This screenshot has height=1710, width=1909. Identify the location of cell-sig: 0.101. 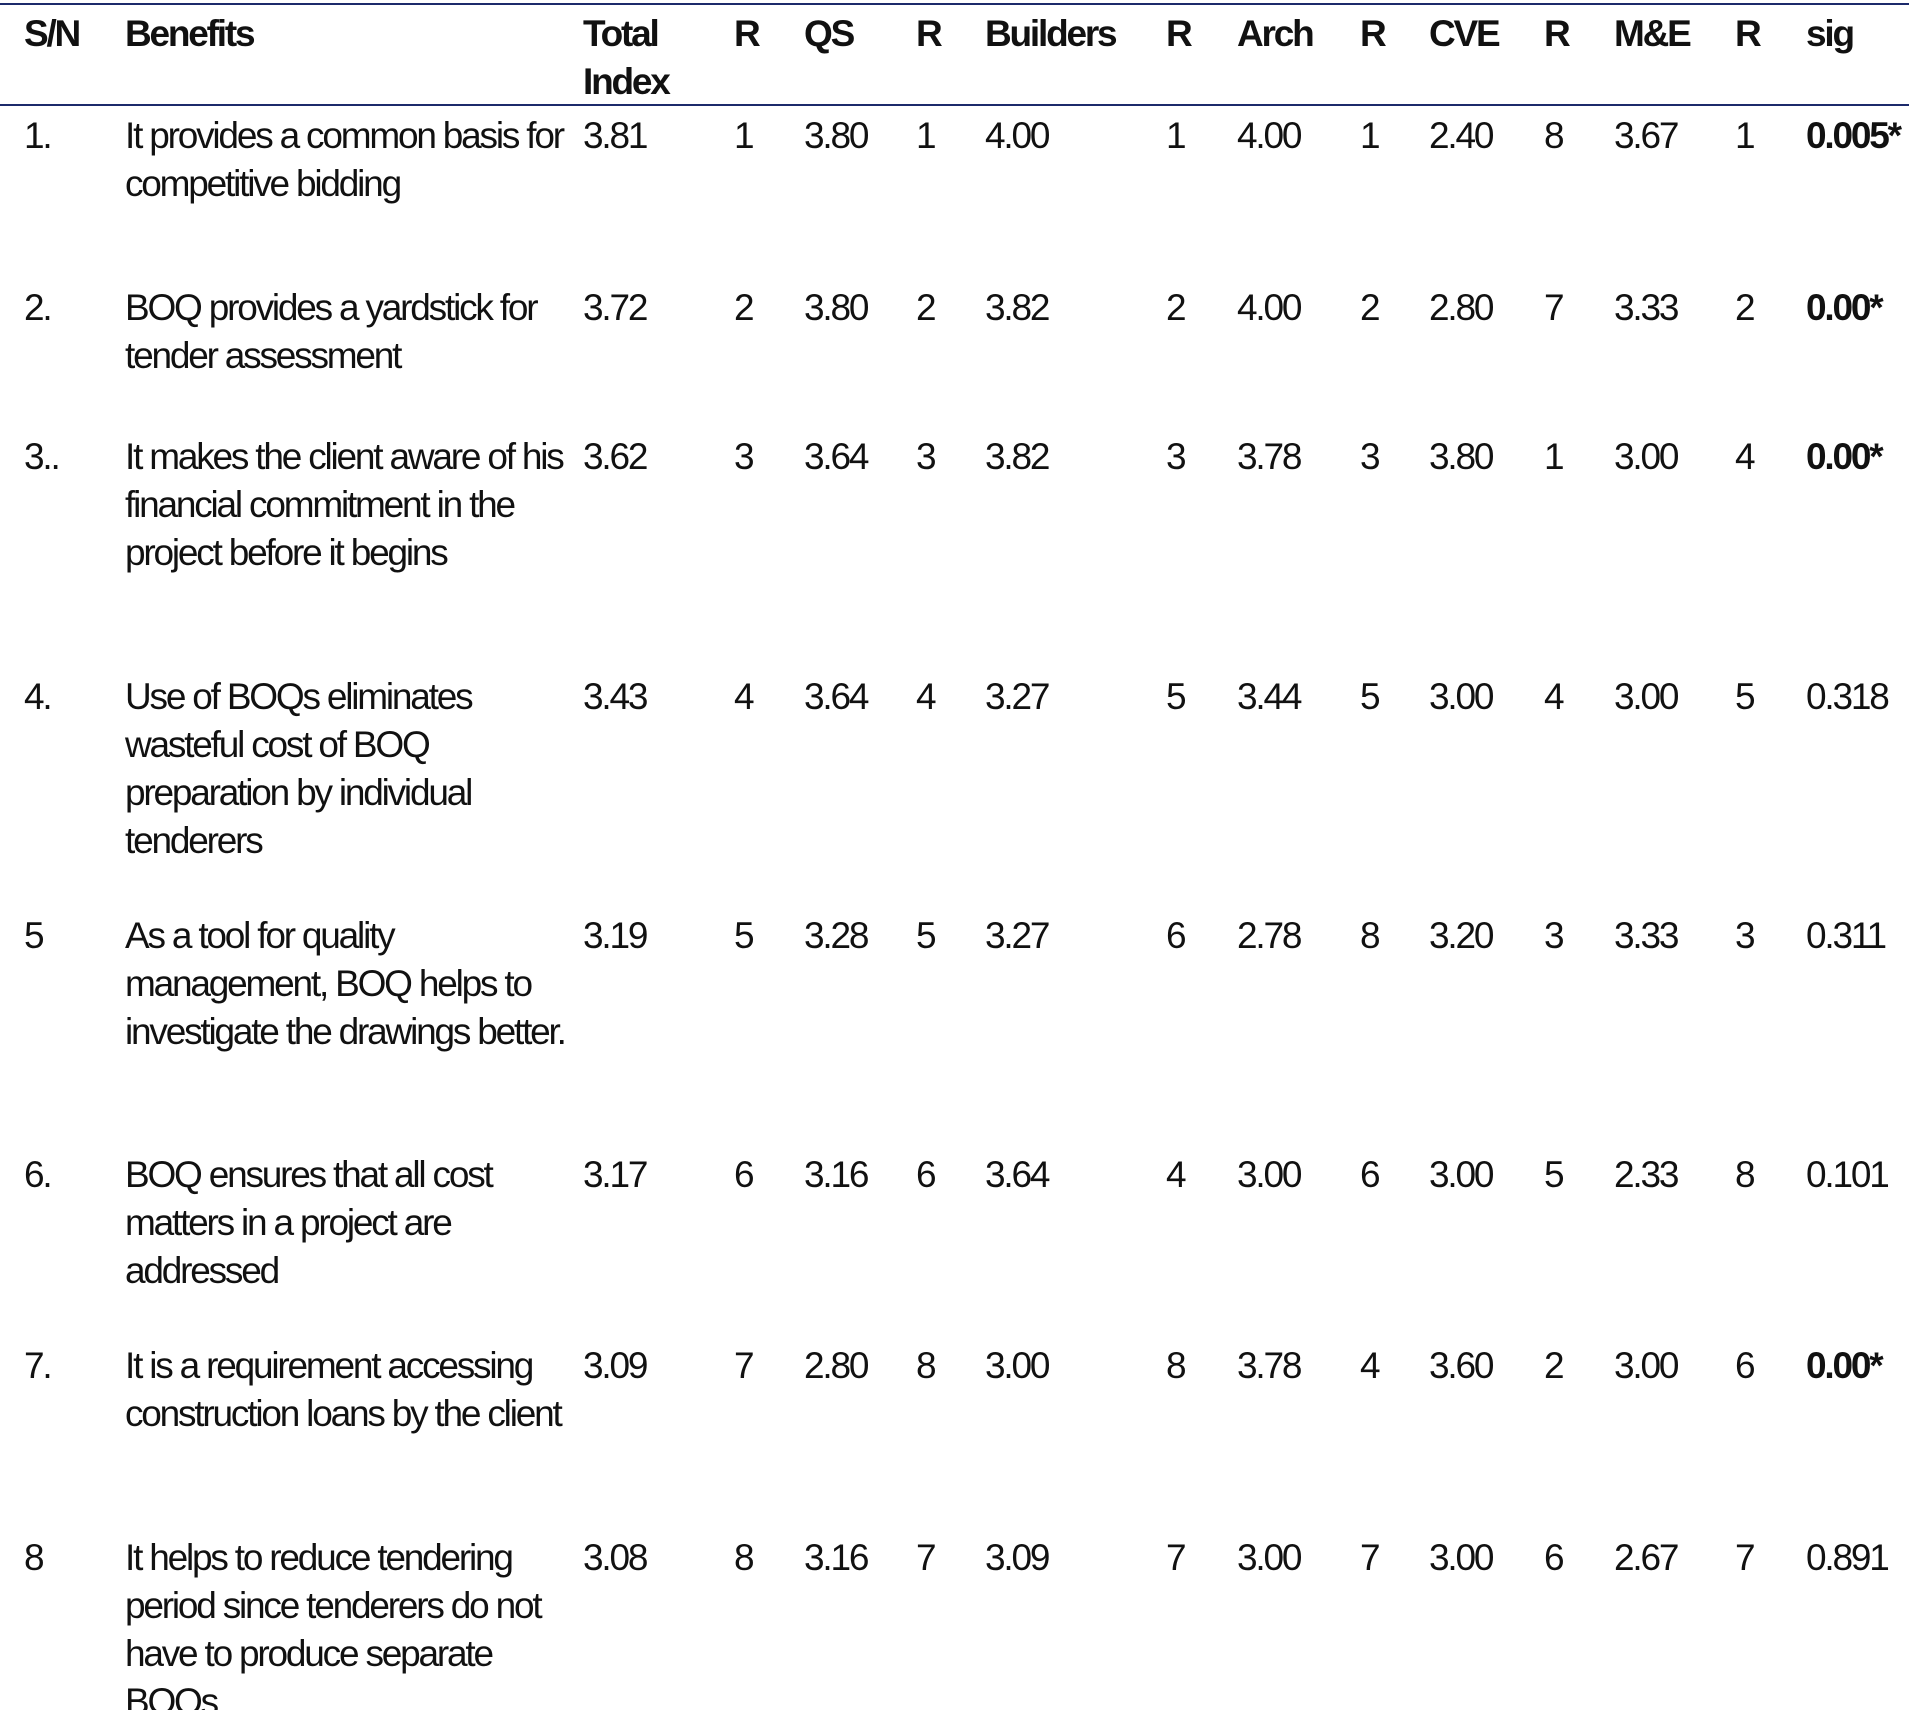
(1848, 1174).